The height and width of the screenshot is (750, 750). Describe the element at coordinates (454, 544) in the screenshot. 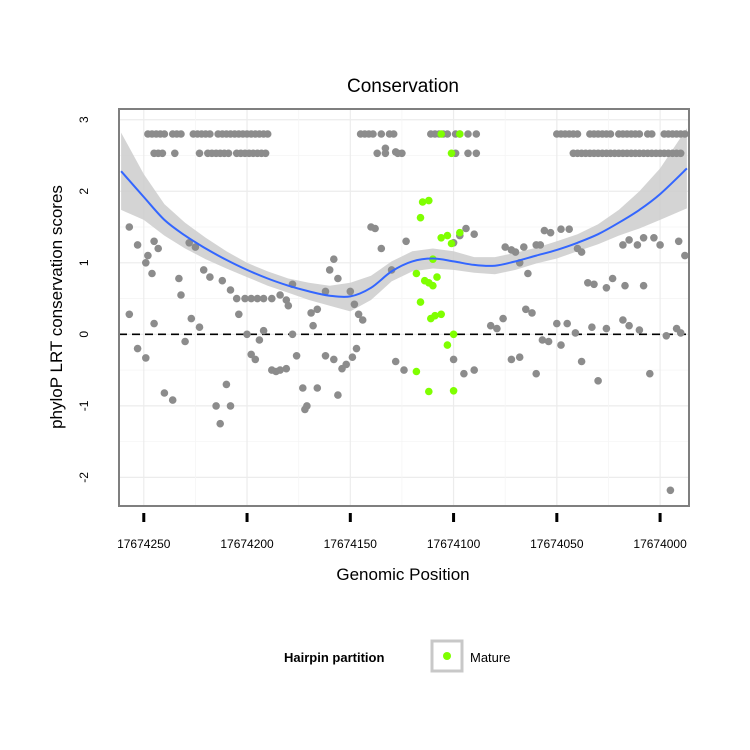

I see `x-tick-label: 17674100` at that location.